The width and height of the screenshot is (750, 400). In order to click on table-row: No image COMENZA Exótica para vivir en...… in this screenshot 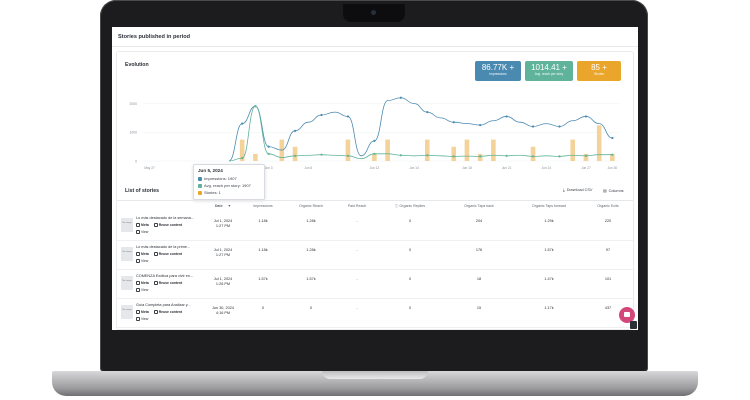, I will do `click(375, 284)`.